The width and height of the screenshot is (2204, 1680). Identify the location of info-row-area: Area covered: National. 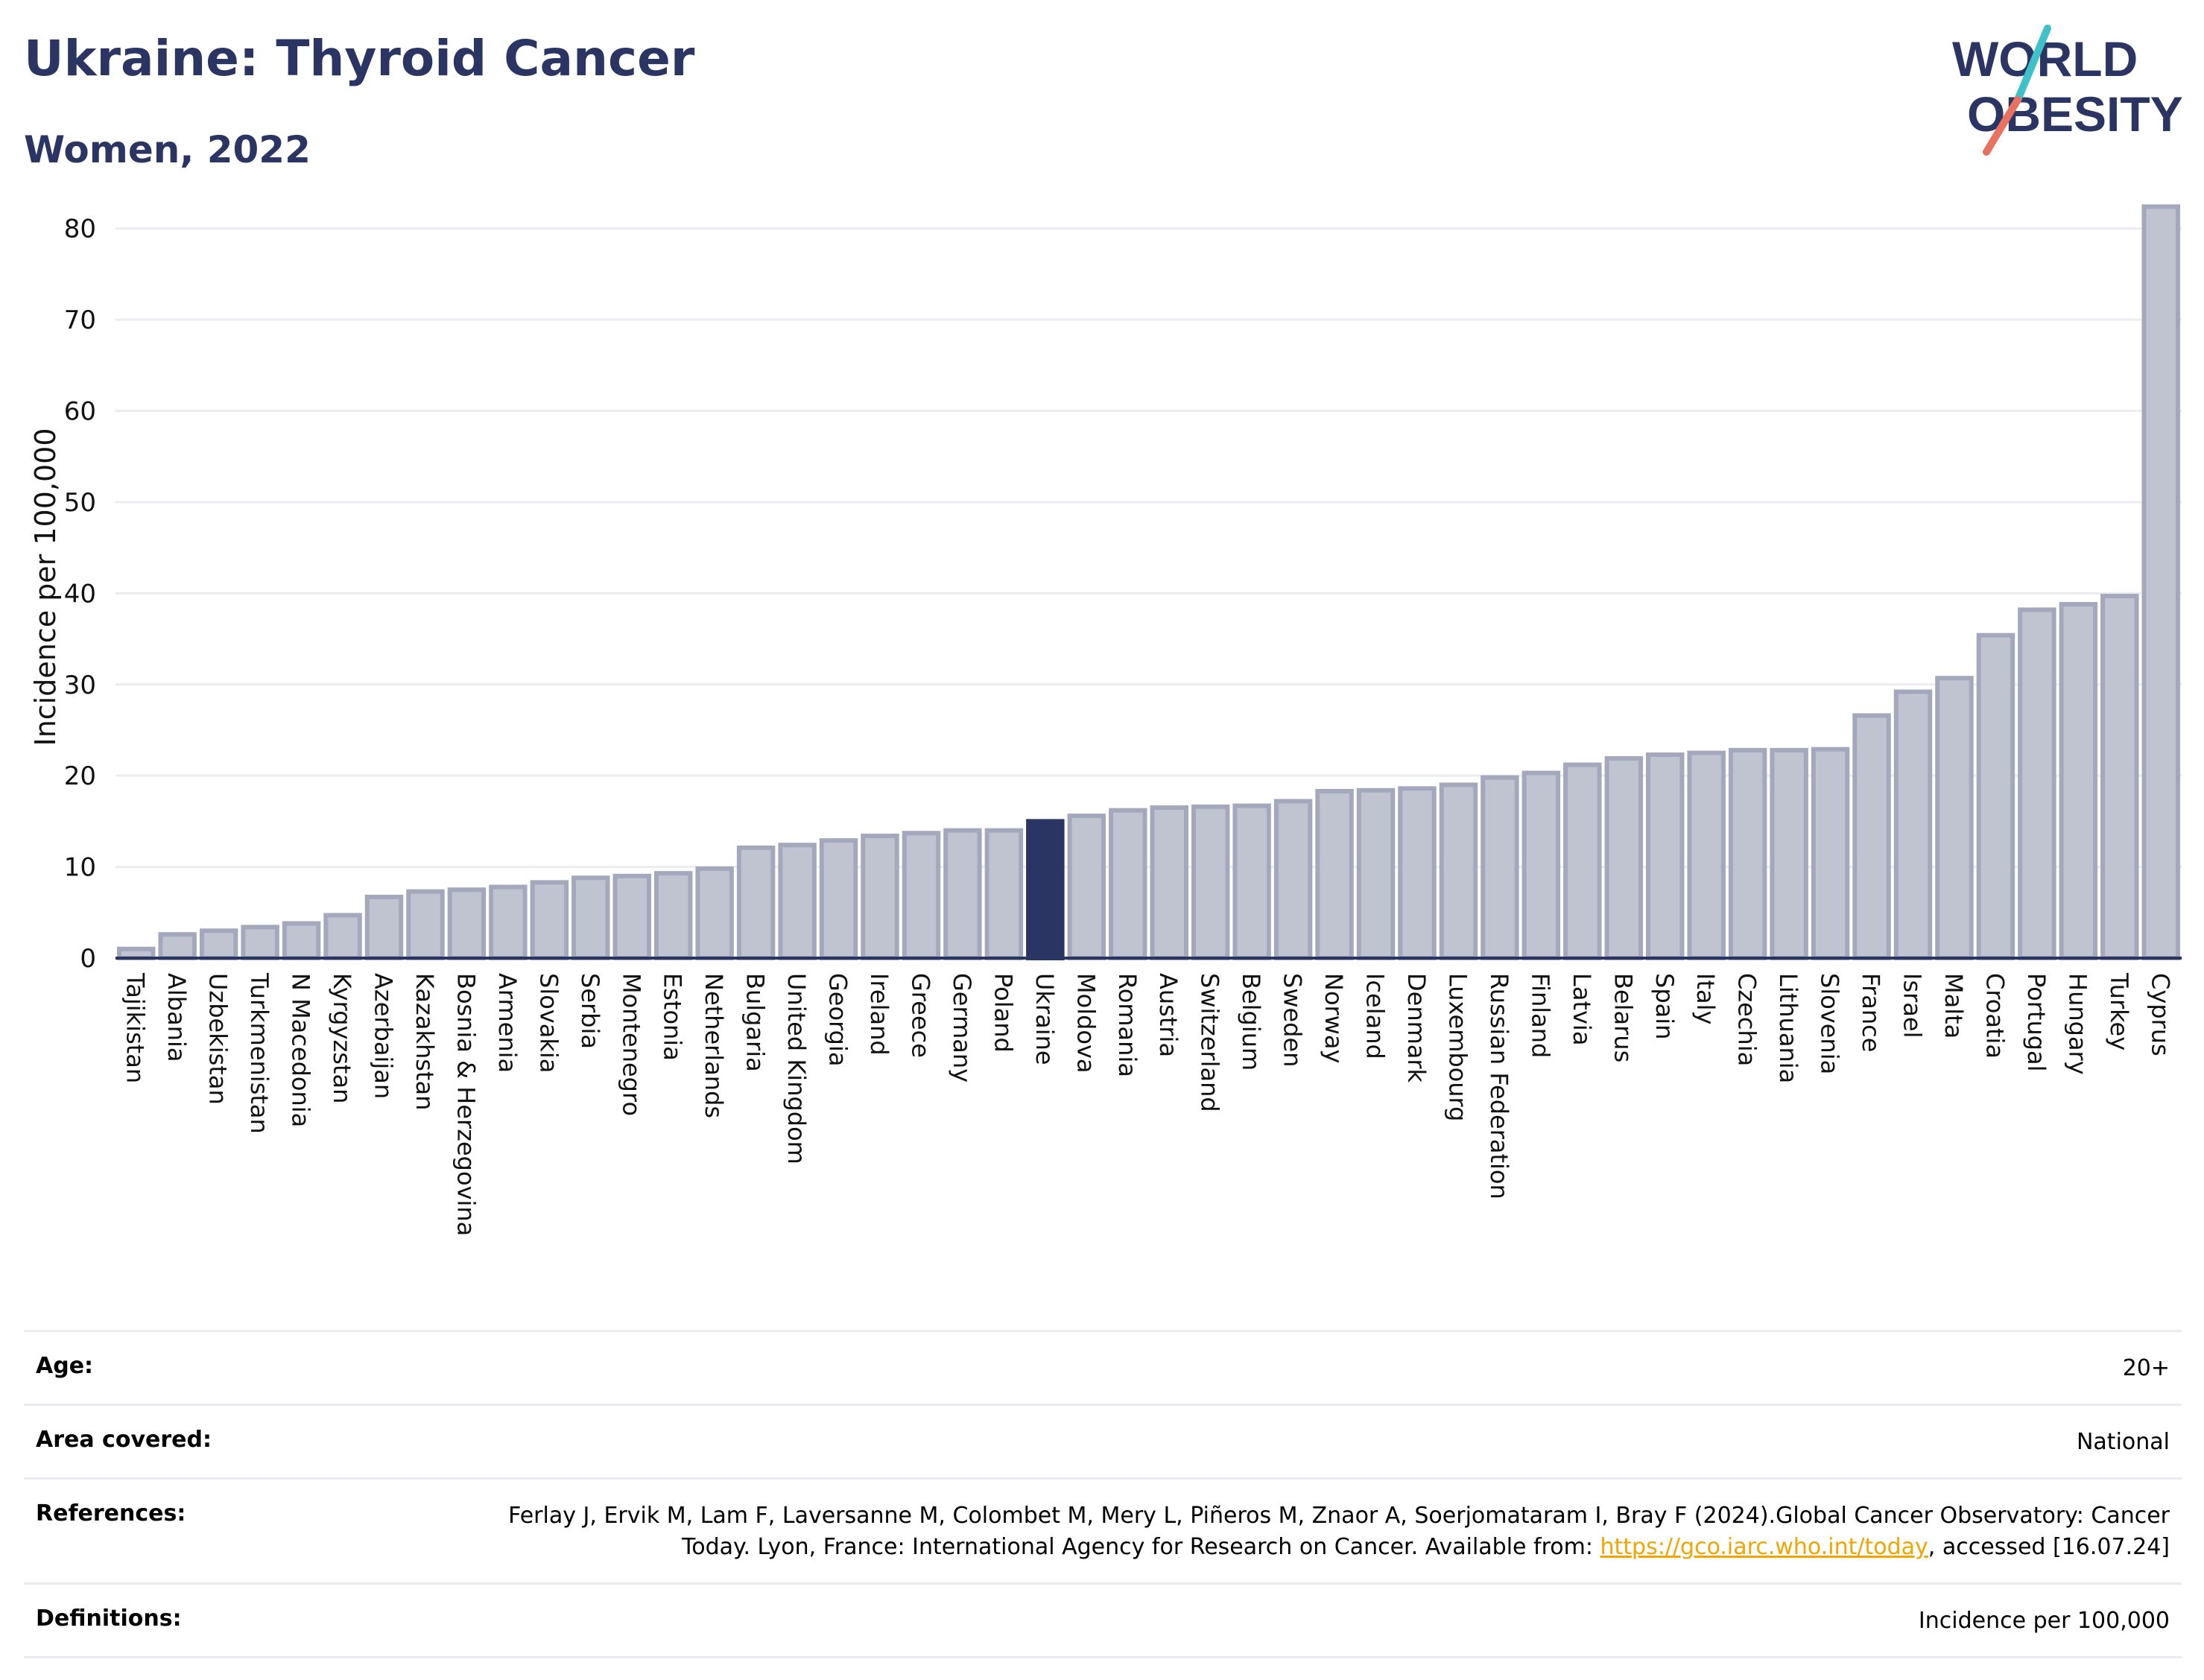
(1103, 1440).